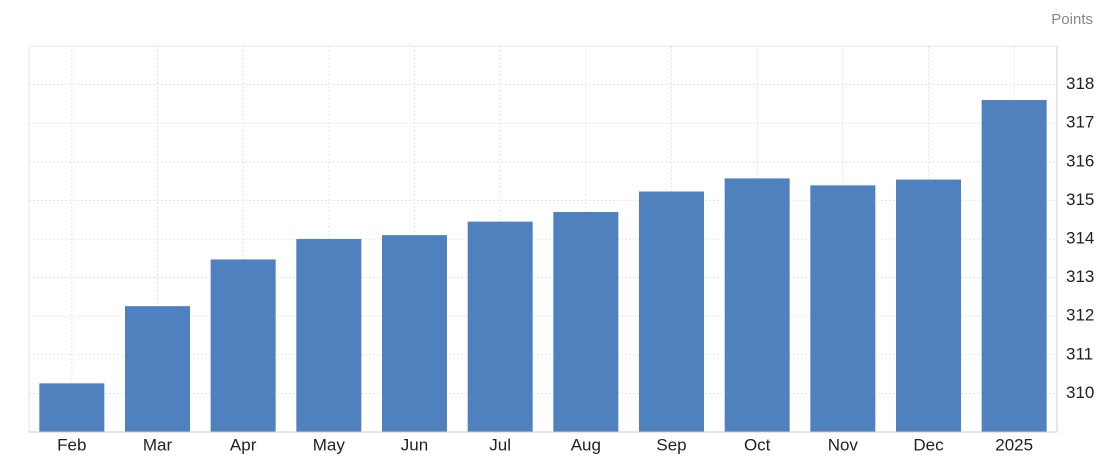 Image resolution: width=1111 pixels, height=463 pixels. Describe the element at coordinates (1080, 392) in the screenshot. I see `y-tick-label: 310` at that location.